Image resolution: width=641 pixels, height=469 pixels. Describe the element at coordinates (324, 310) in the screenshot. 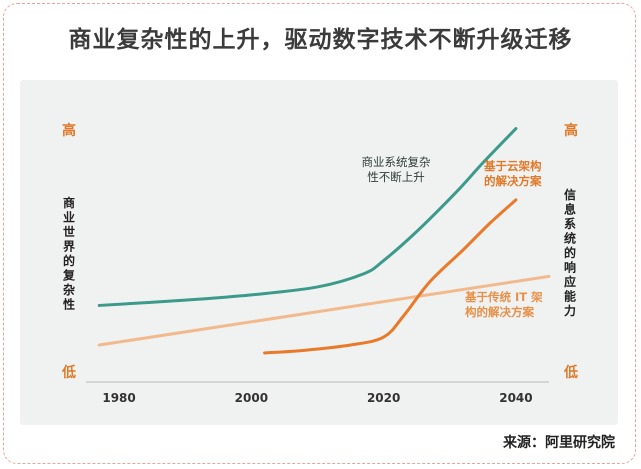

I see `series-line-traditional-it` at that location.